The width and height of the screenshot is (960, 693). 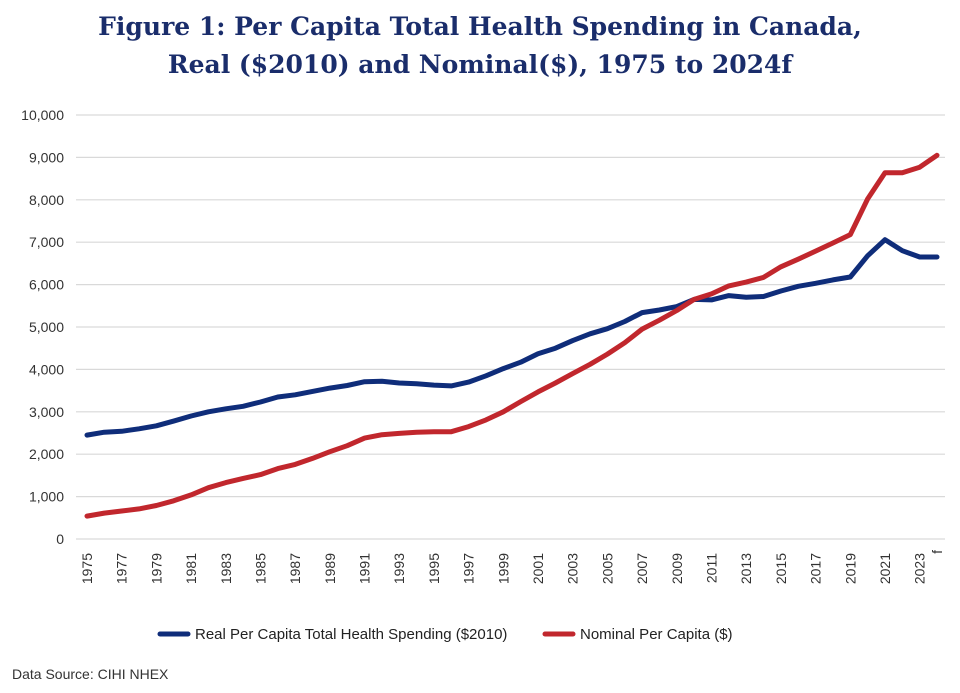 I want to click on x-tick-label: 1997, so click(x=469, y=568).